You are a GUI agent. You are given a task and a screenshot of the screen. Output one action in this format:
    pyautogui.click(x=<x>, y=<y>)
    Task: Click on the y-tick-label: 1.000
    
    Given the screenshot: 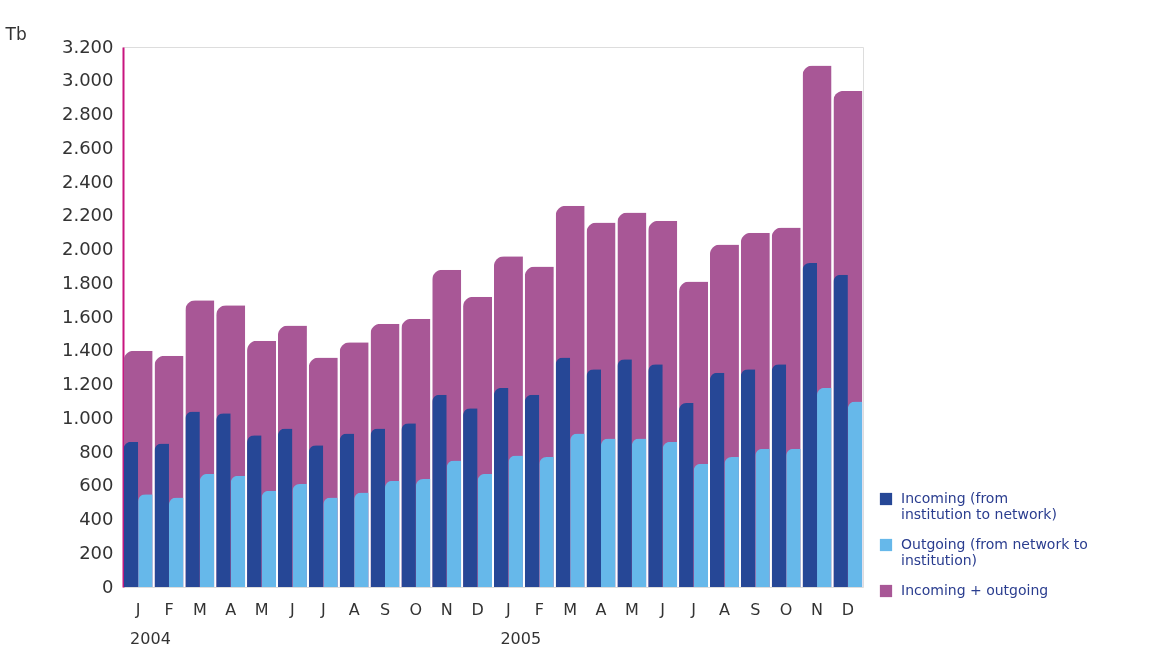 What is the action you would take?
    pyautogui.click(x=87, y=417)
    